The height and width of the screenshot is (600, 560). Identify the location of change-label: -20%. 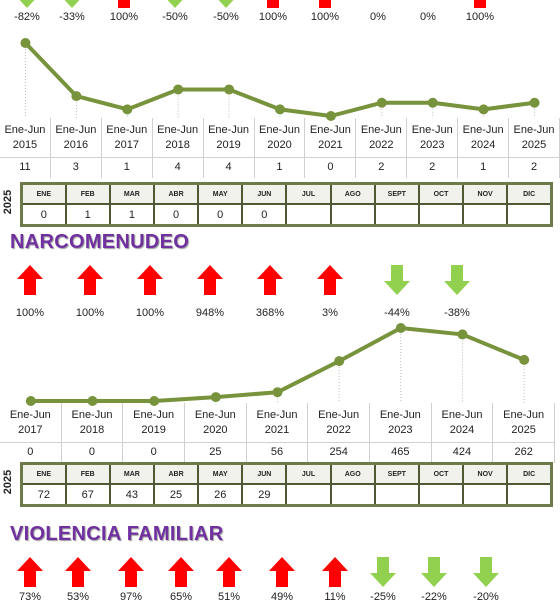
(486, 595).